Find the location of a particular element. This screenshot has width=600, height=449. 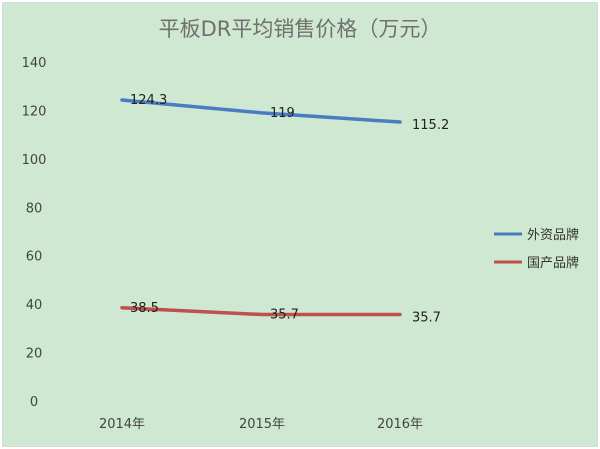

data-label: 115.2 is located at coordinates (430, 125).